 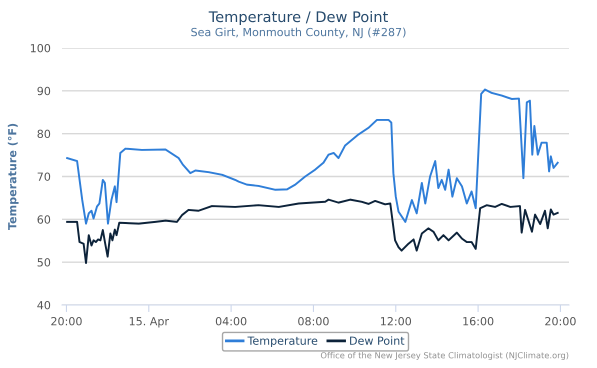 I want to click on text: Office of the New Jersey State Climatologist (NJClimate.org), so click(x=444, y=356).